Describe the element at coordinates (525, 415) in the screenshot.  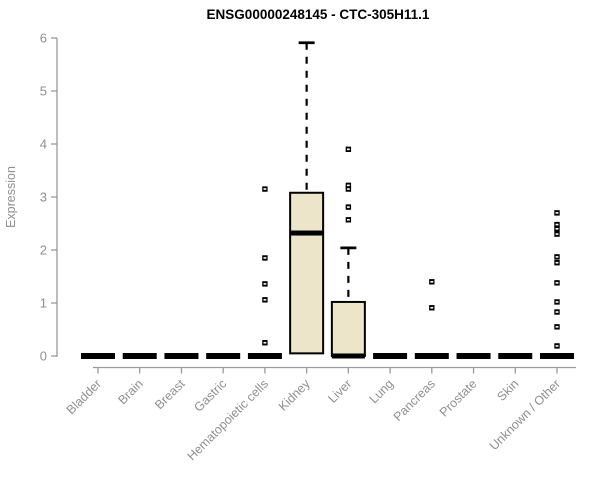
I see `x-tick-label: Unknown / Other` at that location.